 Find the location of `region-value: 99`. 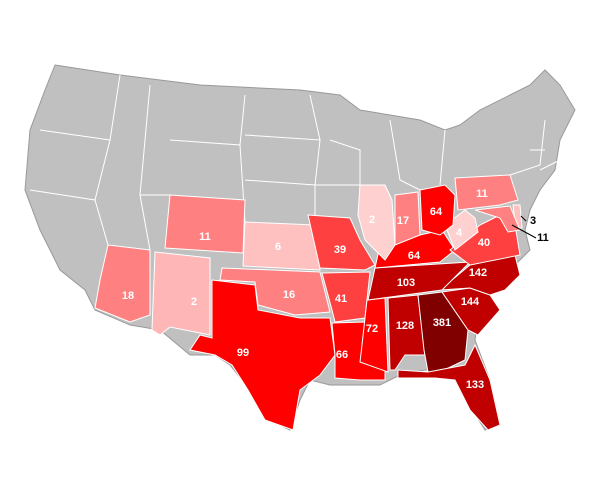

region-value: 99 is located at coordinates (243, 353).